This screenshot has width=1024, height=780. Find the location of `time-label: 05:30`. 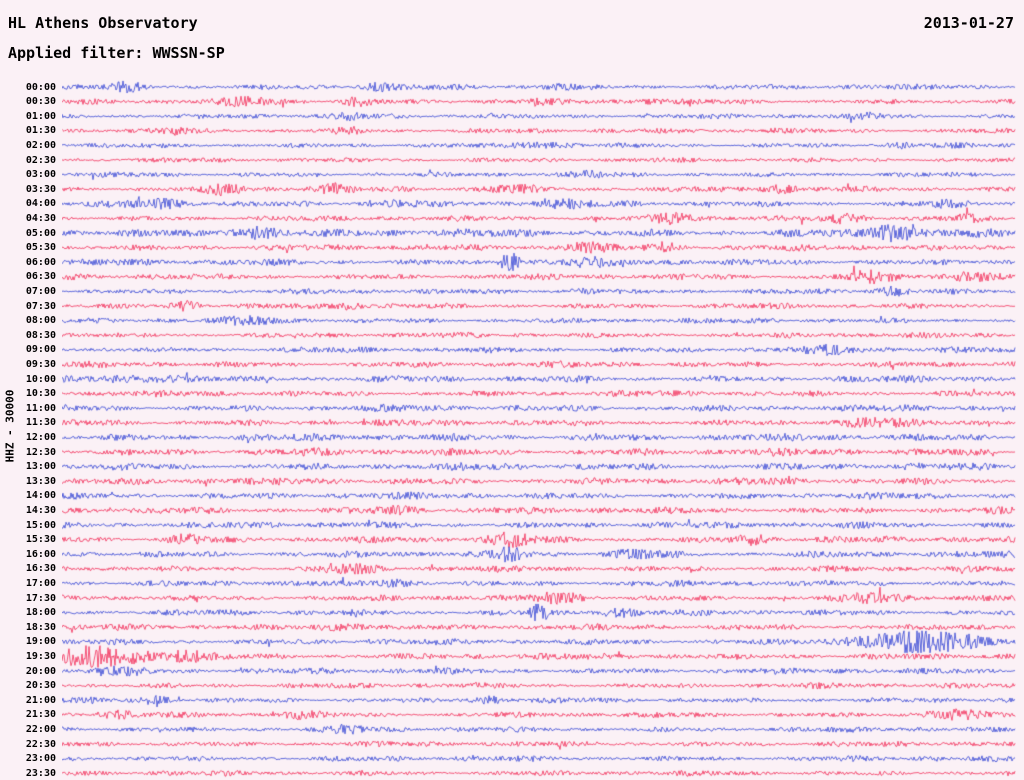

time-label: 05:30 is located at coordinates (40, 248).